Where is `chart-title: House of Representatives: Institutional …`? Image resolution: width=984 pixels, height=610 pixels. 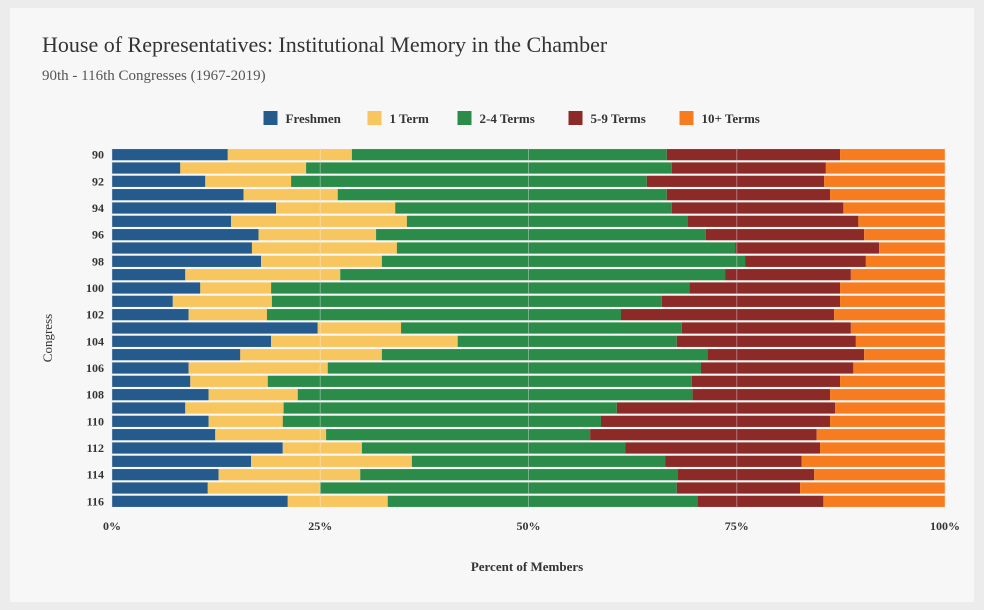
chart-title: House of Representatives: Institutional … is located at coordinates (325, 44).